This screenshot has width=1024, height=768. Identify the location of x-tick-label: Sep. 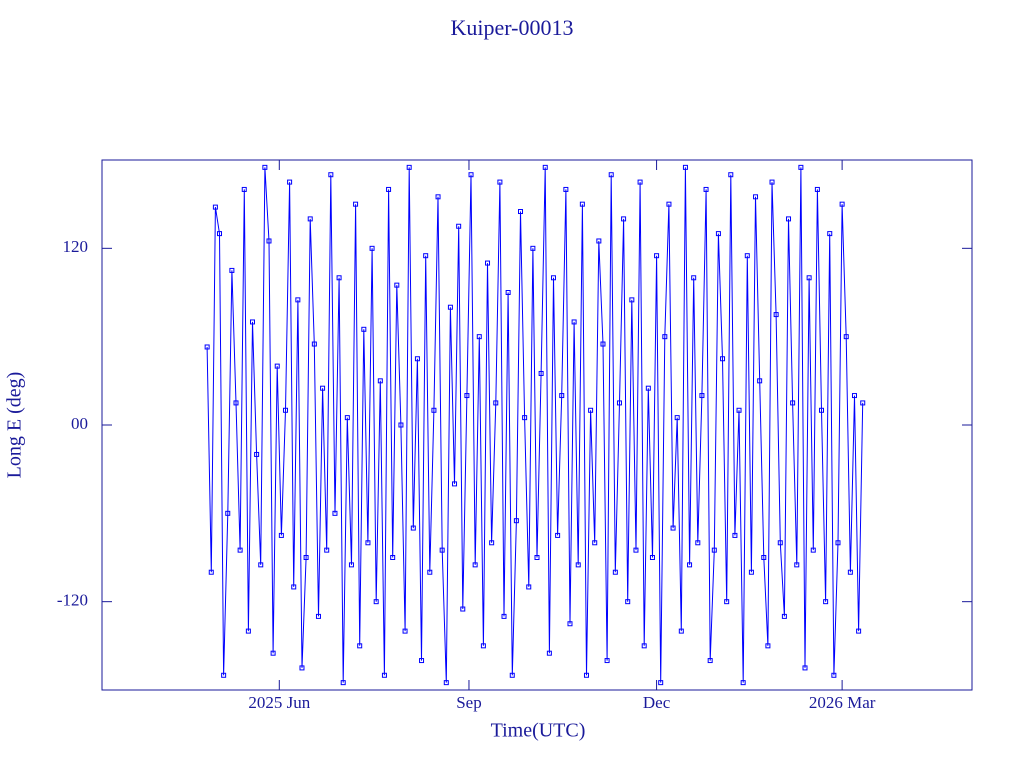
(469, 702).